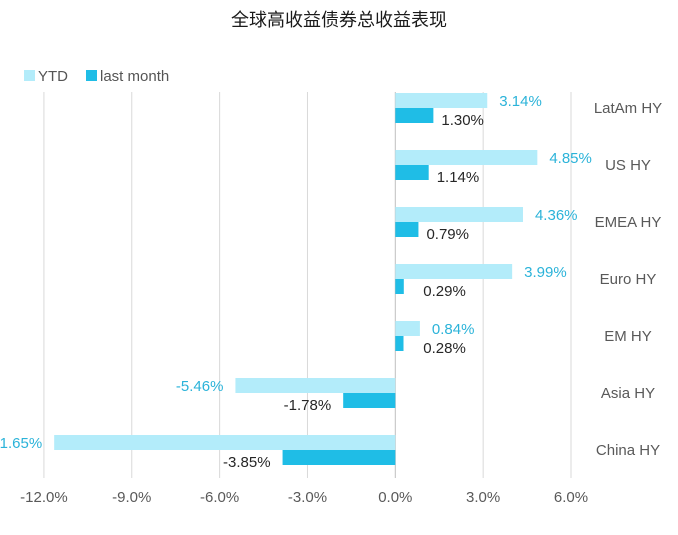 This screenshot has width=678, height=535. Describe the element at coordinates (219, 497) in the screenshot. I see `x-tick-label: -6.0%` at that location.